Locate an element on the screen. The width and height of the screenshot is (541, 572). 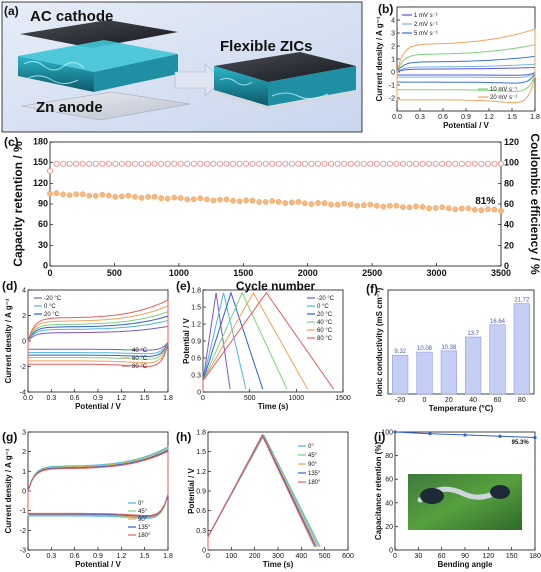
x-axis-label: Time (s) is located at coordinates (273, 406).